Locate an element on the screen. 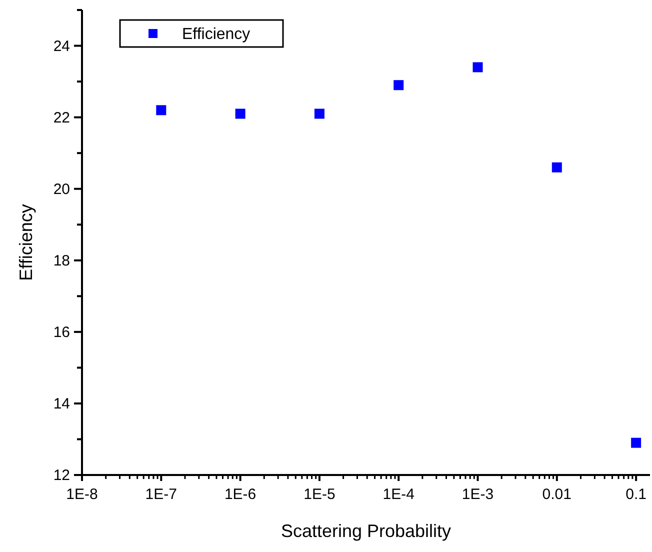 This screenshot has height=552, width=652. x-tick-label: 0.1 is located at coordinates (636, 494).